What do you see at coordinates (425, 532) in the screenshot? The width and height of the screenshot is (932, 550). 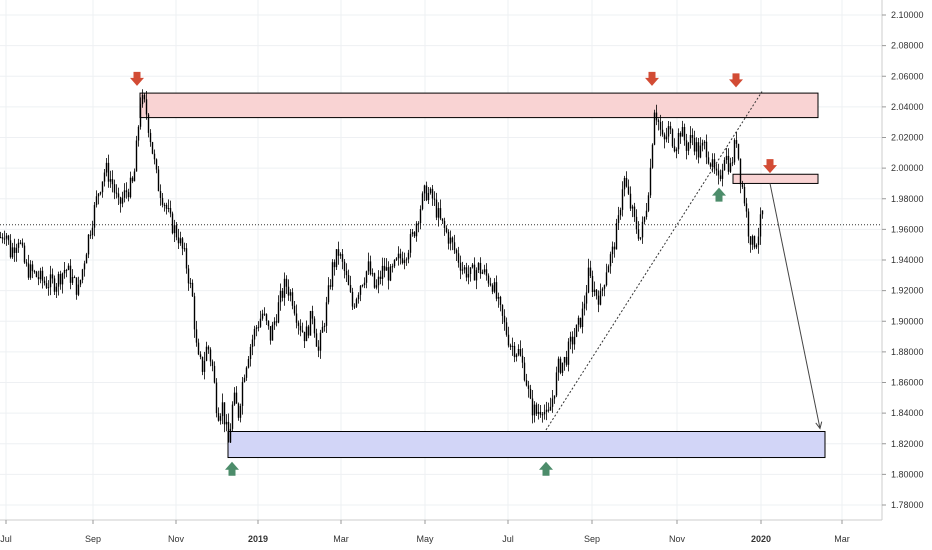 I see `time-axis: Jul Sep Nov 2019 Mar May Jul Sep Nov 2020 Mar` at bounding box center [425, 532].